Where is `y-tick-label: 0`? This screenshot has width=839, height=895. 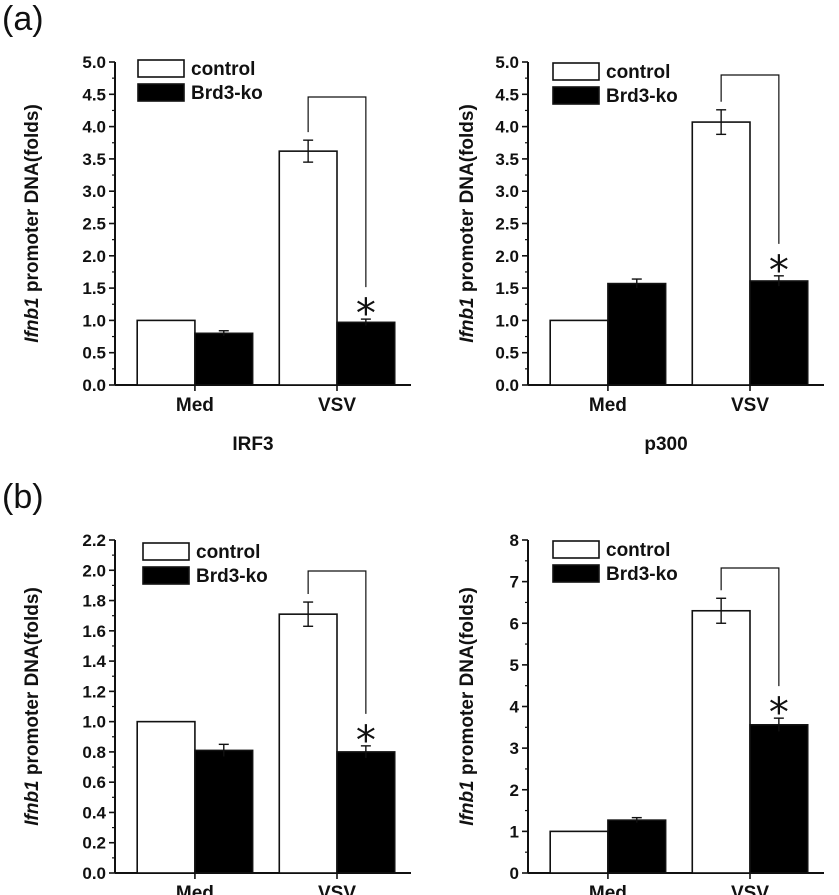 y-tick-label: 0 is located at coordinates (514, 873).